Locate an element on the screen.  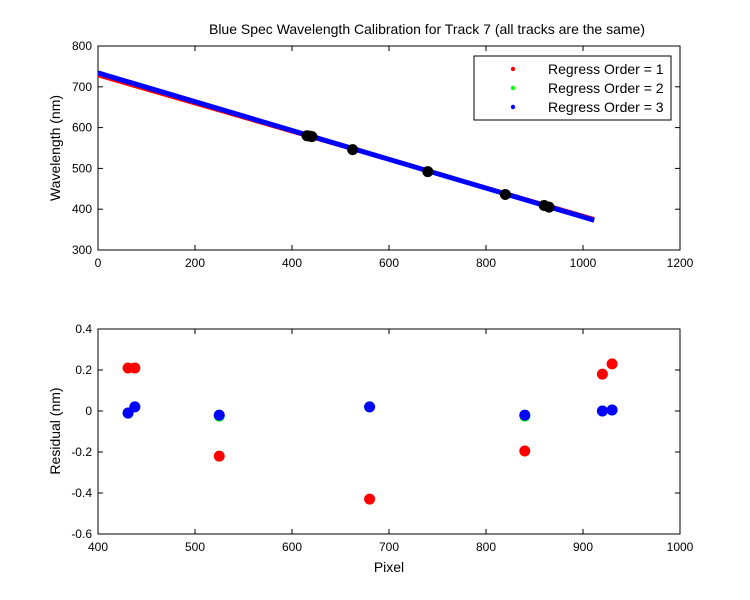
wavelength-x-tick-label: 600 is located at coordinates (389, 263).